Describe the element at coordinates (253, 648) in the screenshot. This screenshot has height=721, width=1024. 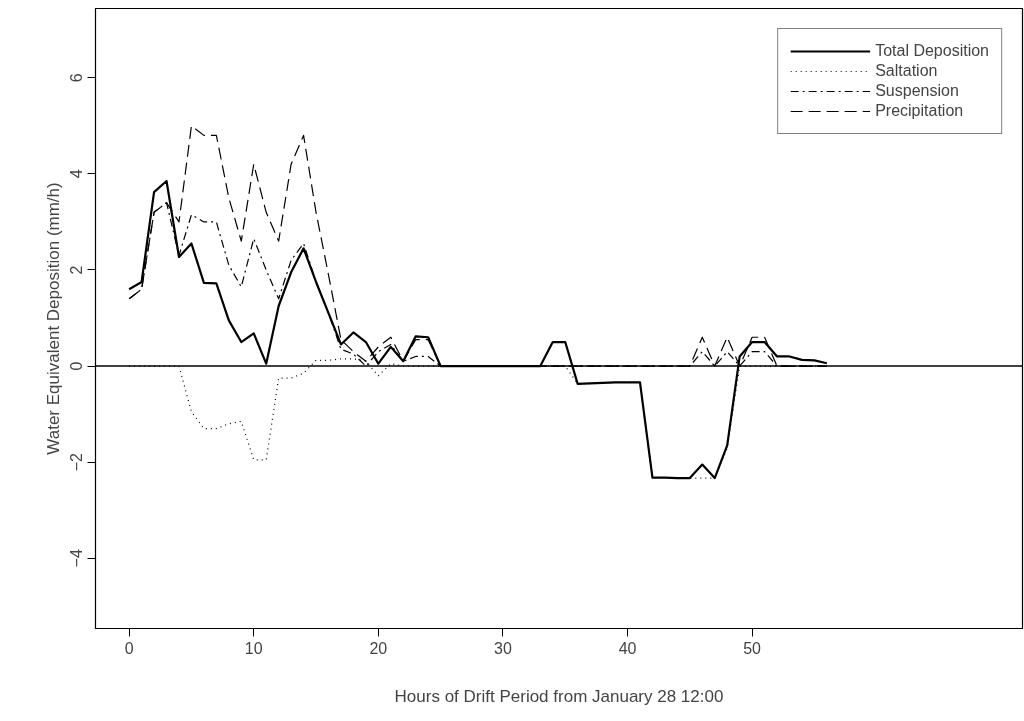
I see `x-tick-label: 10` at that location.